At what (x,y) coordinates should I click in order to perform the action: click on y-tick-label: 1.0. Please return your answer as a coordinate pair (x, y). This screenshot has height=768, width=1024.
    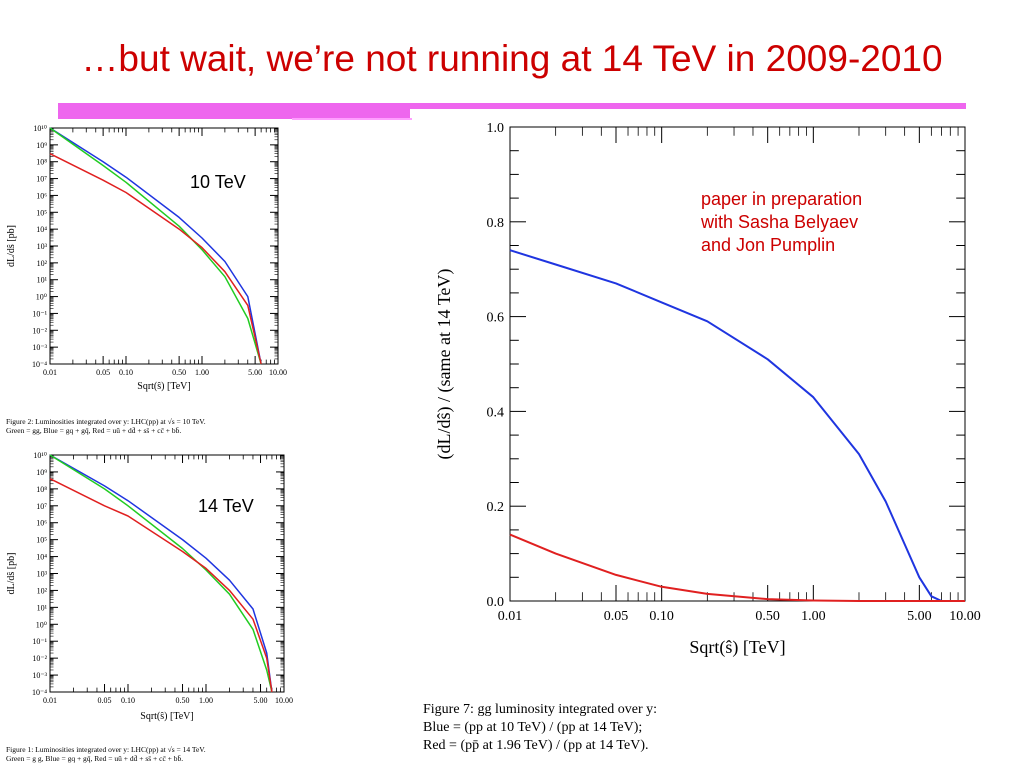
    Looking at the image, I should click on (496, 128).